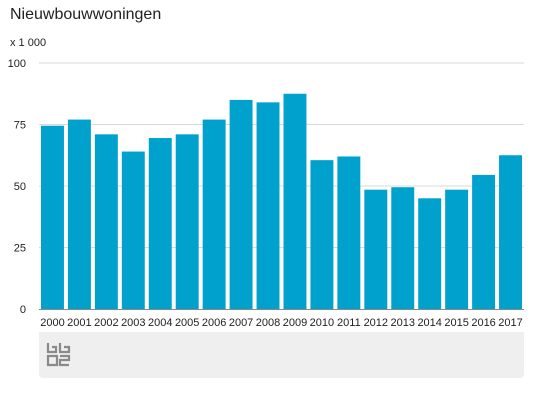 The width and height of the screenshot is (533, 400). Describe the element at coordinates (79, 214) in the screenshot. I see `bar-2001` at that location.